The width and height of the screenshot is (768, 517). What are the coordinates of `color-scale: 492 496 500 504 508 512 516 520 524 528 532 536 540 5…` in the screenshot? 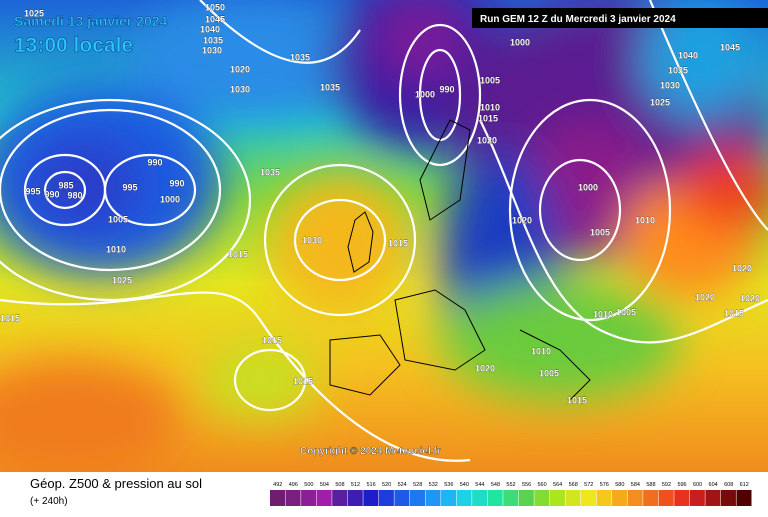 It's located at (511, 494).